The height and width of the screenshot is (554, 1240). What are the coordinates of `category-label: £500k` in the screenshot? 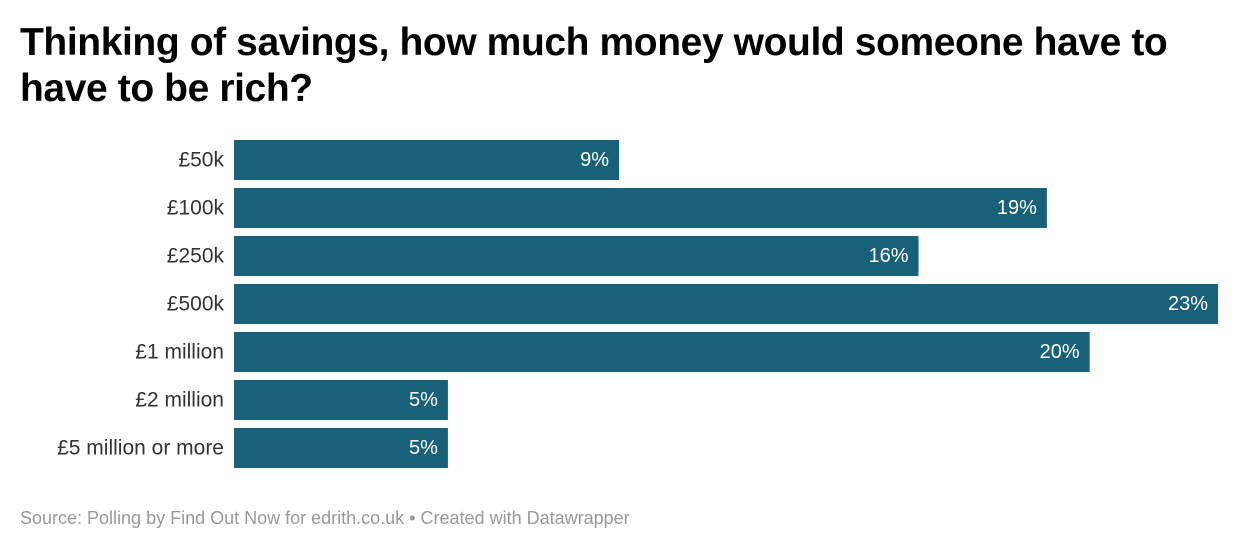 It's located at (196, 304).